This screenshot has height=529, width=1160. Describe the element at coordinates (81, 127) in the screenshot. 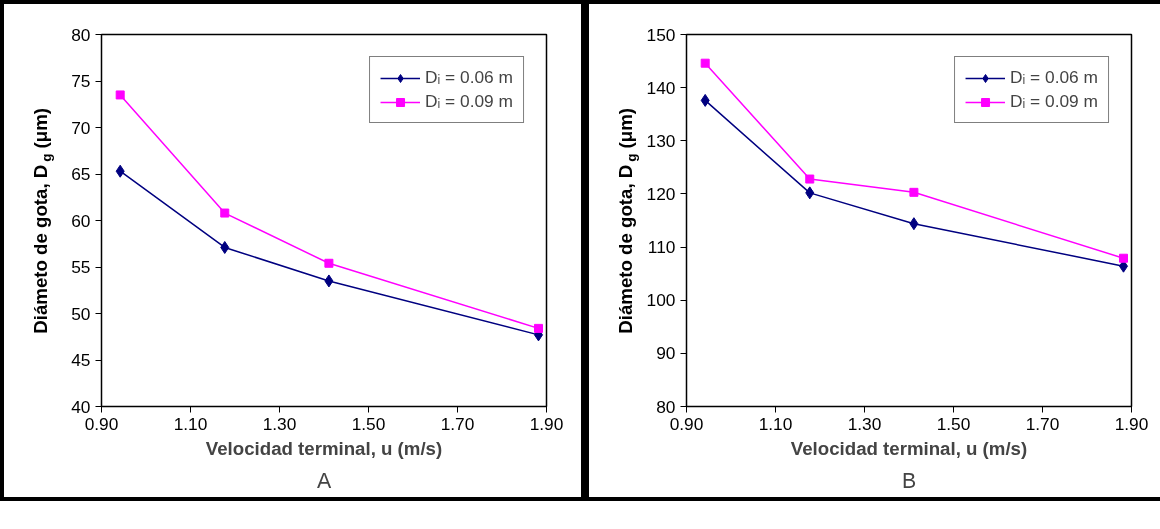

I see `y-tick-label: 70` at that location.